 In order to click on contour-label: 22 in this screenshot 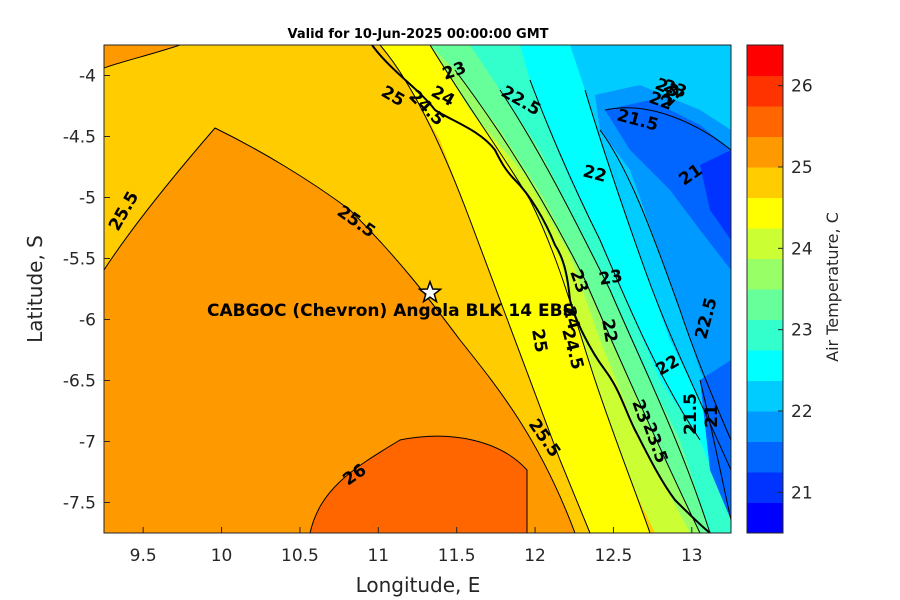, I will do `click(609, 330)`.